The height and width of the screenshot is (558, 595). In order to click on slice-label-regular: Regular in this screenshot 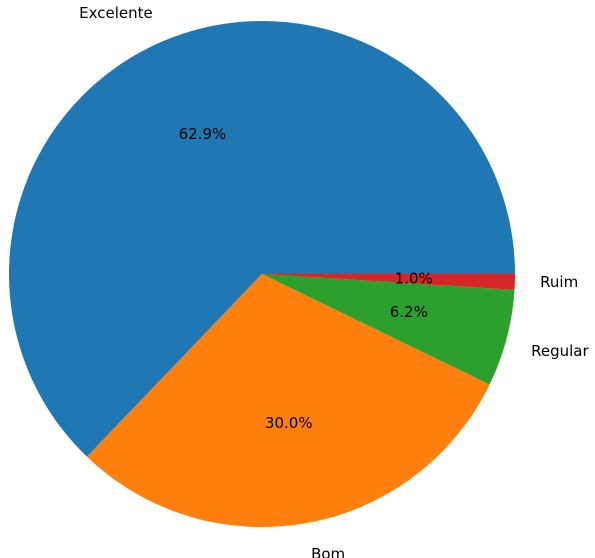, I will do `click(560, 351)`.